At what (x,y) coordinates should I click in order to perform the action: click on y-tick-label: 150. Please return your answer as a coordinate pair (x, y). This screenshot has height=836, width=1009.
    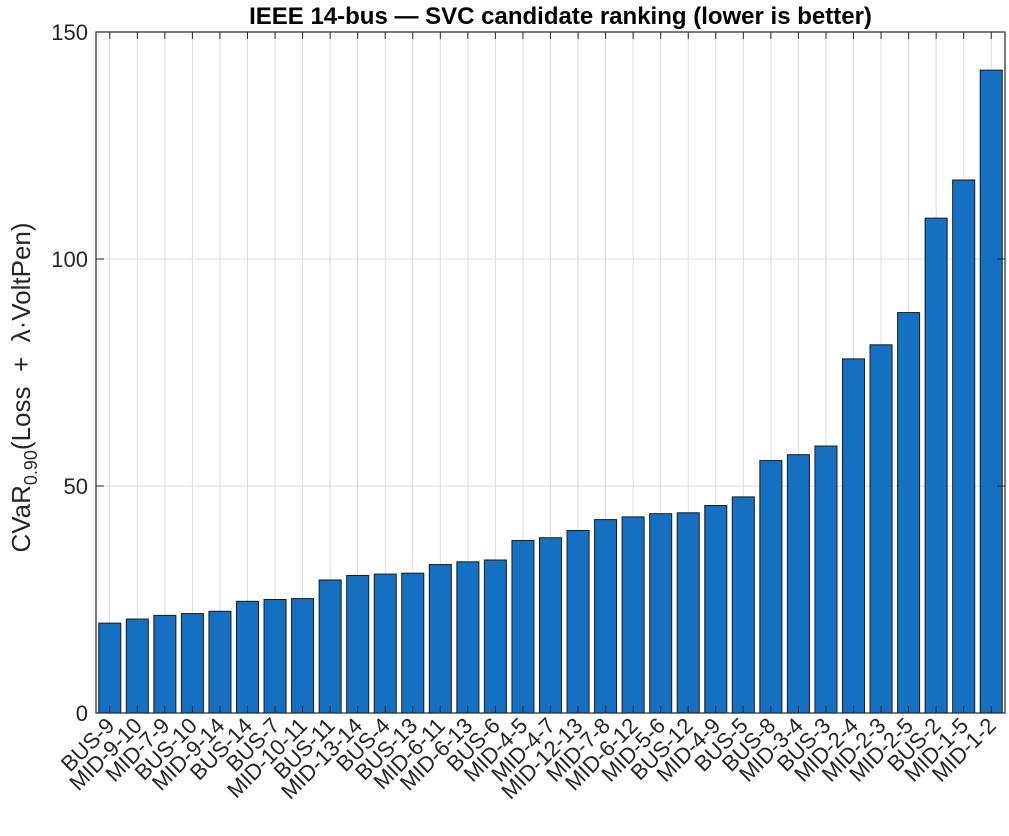
    Looking at the image, I should click on (69, 32).